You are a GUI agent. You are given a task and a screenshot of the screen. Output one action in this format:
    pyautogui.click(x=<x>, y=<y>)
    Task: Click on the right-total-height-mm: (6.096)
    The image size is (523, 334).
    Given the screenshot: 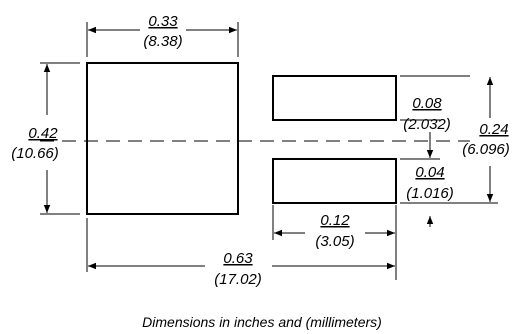 What is the action you would take?
    pyautogui.click(x=486, y=149)
    